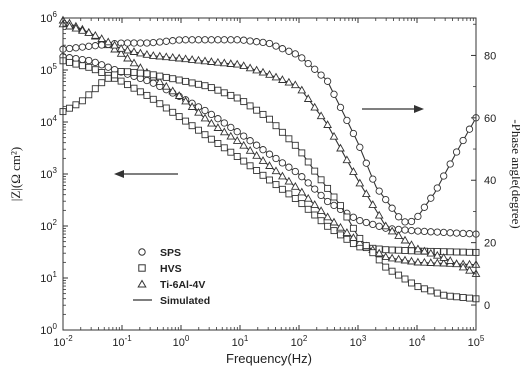 The width and height of the screenshot is (520, 374). I want to click on x-tick-label: 10⁻¹, so click(122, 341).